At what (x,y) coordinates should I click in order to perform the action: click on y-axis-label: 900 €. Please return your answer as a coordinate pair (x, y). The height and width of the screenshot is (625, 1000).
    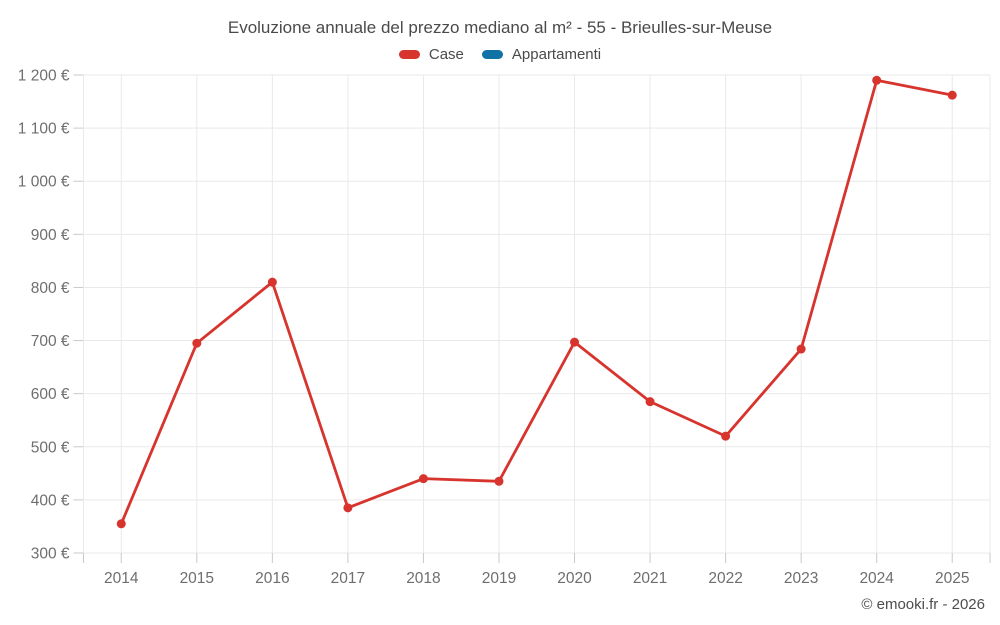
    Looking at the image, I should click on (50, 235).